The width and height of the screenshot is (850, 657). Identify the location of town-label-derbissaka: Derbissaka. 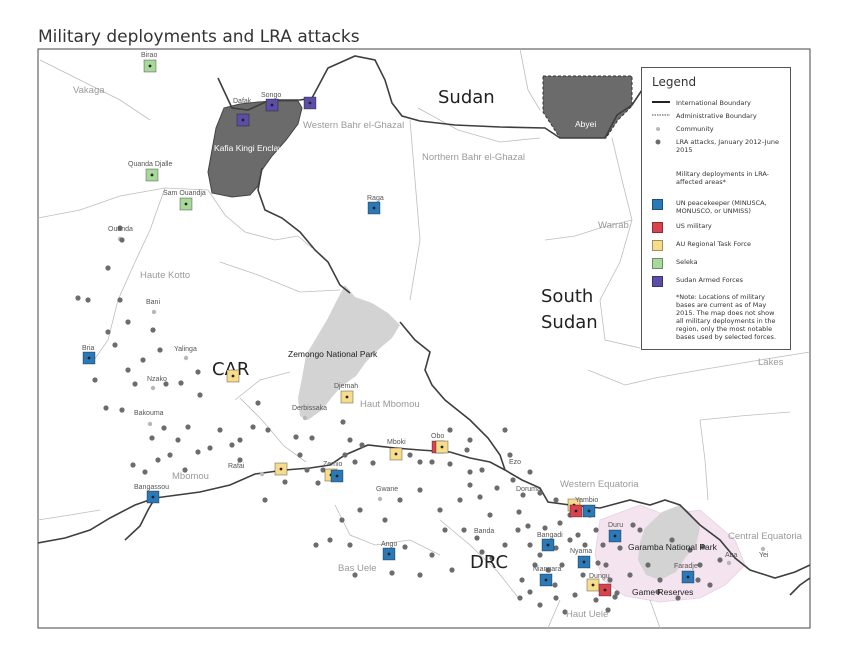
(309, 408).